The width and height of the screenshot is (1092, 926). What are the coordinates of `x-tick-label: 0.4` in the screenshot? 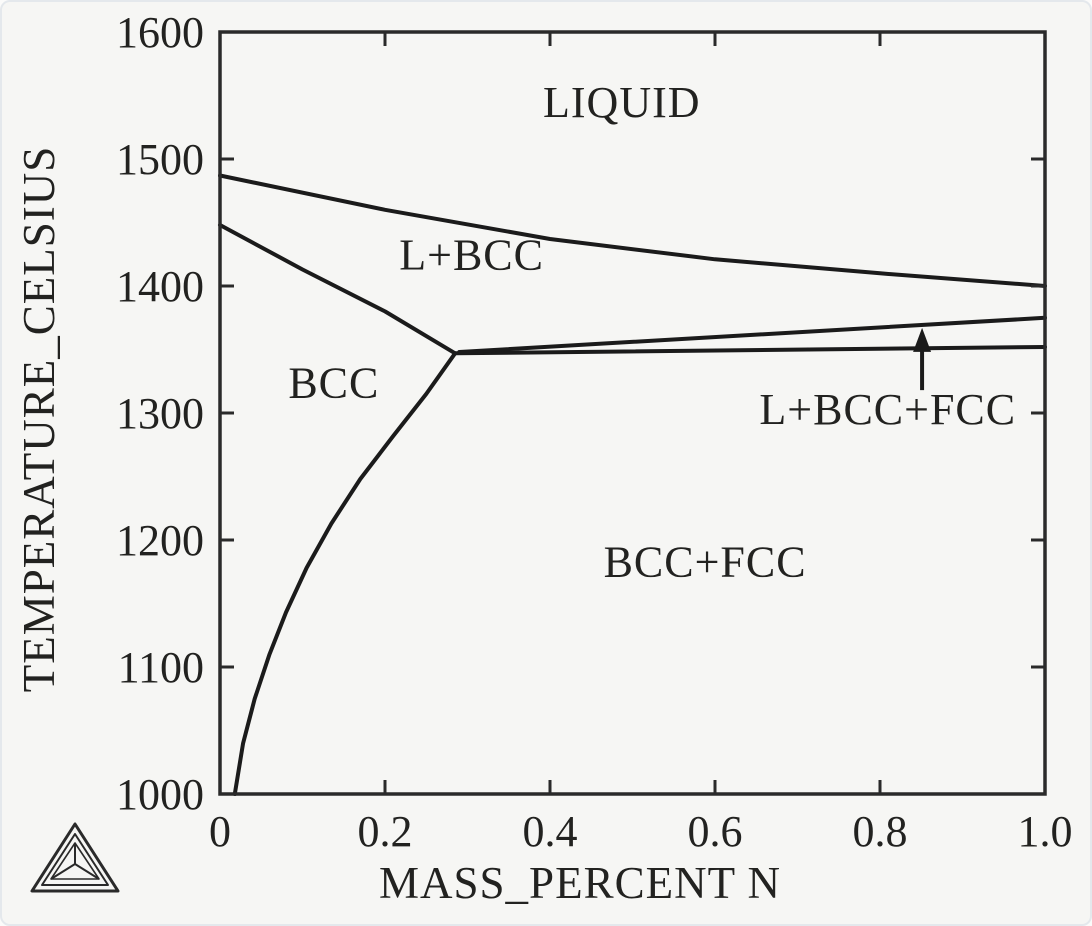 It's located at (550, 831).